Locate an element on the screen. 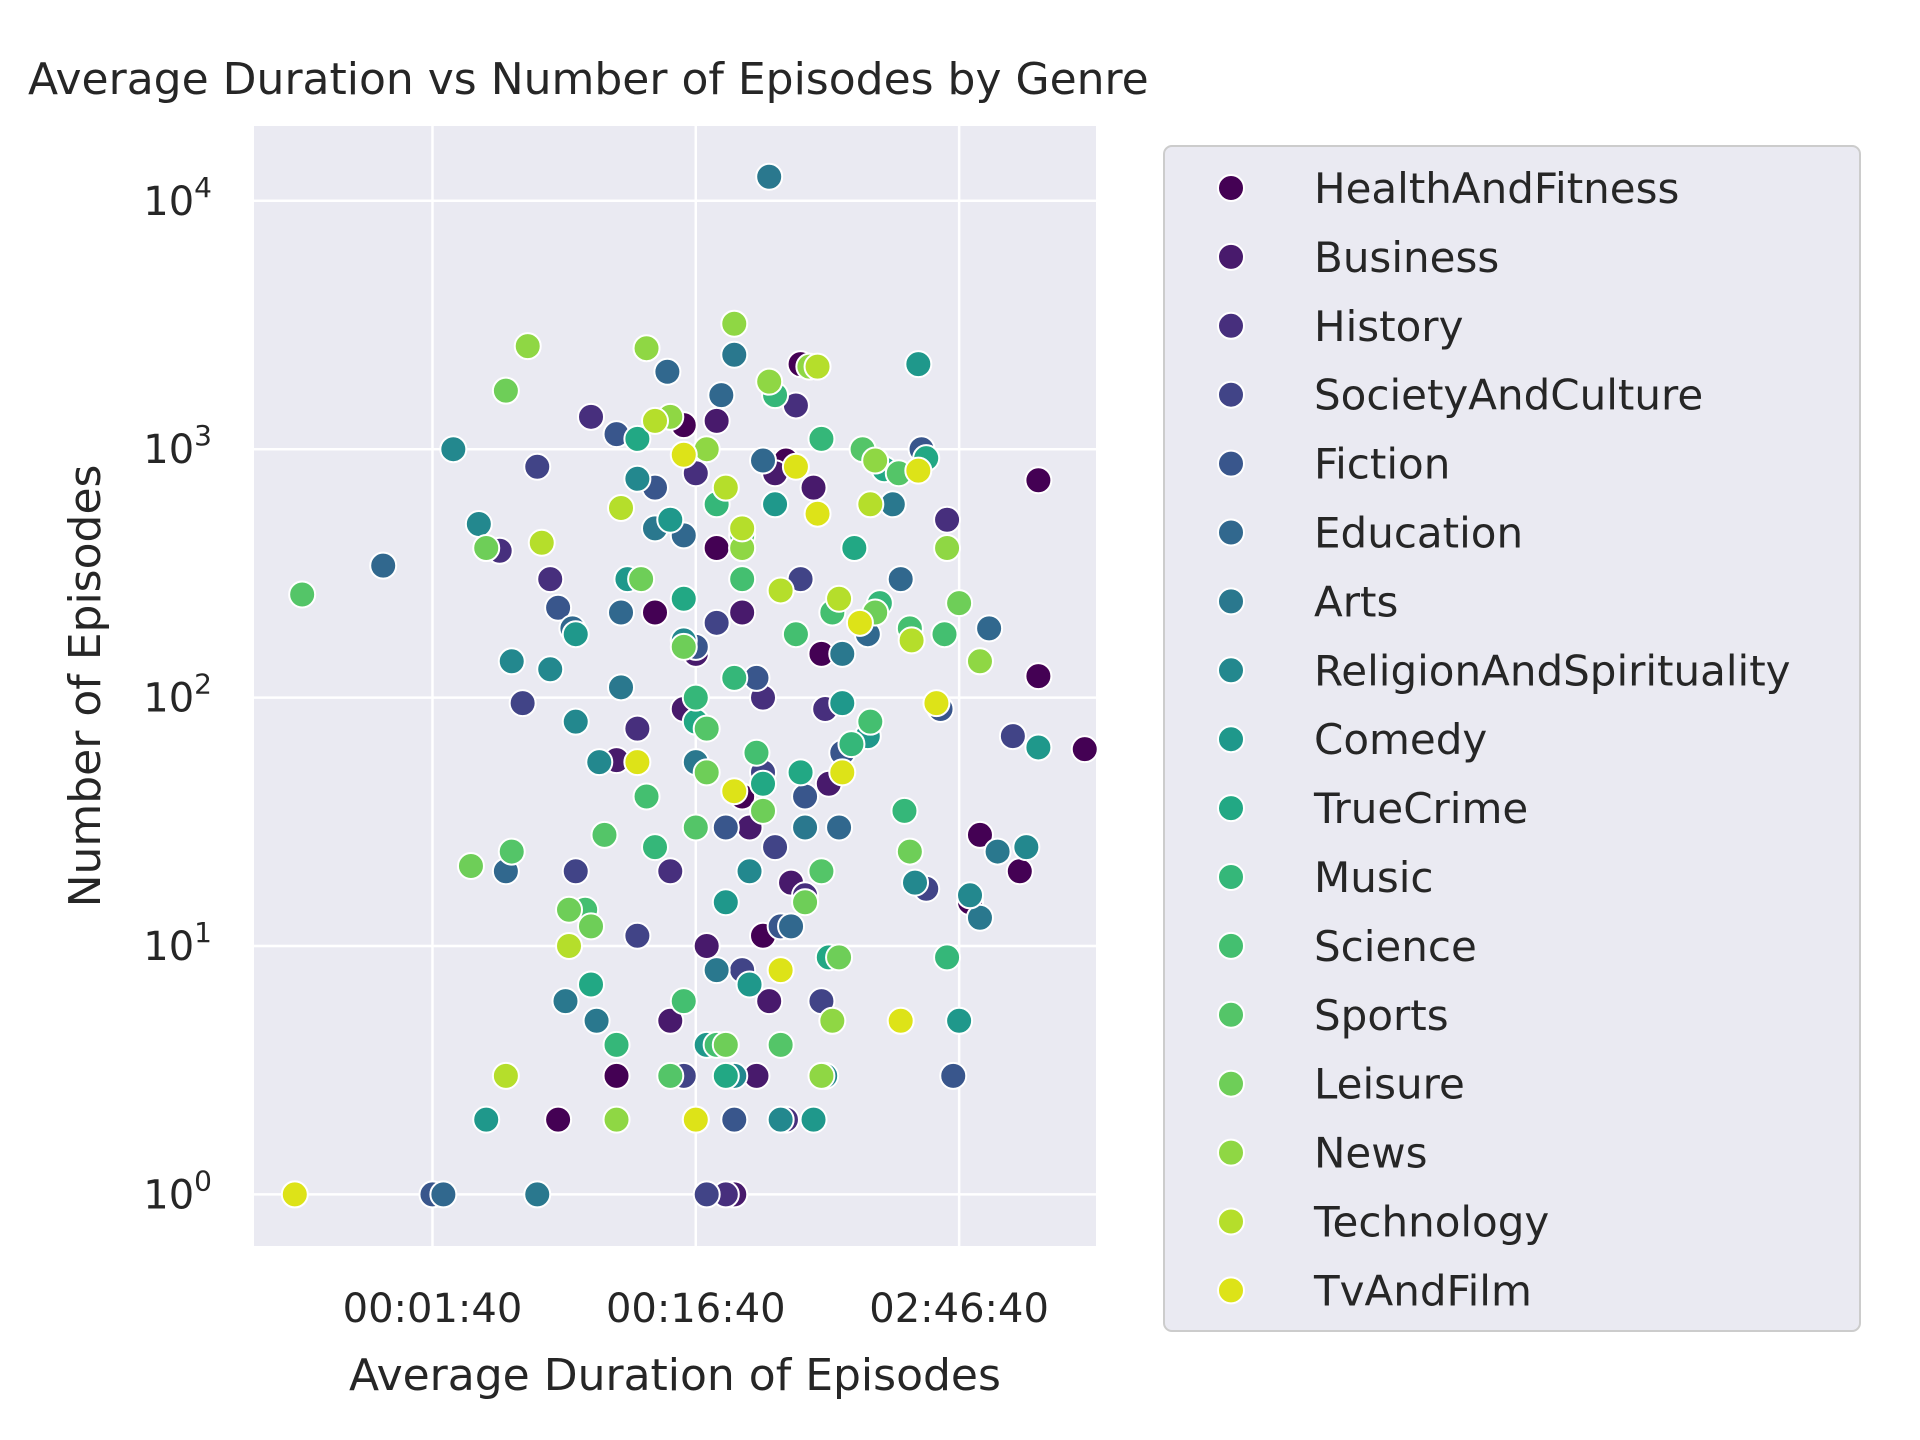  legend-label: Education is located at coordinates (1418, 533).